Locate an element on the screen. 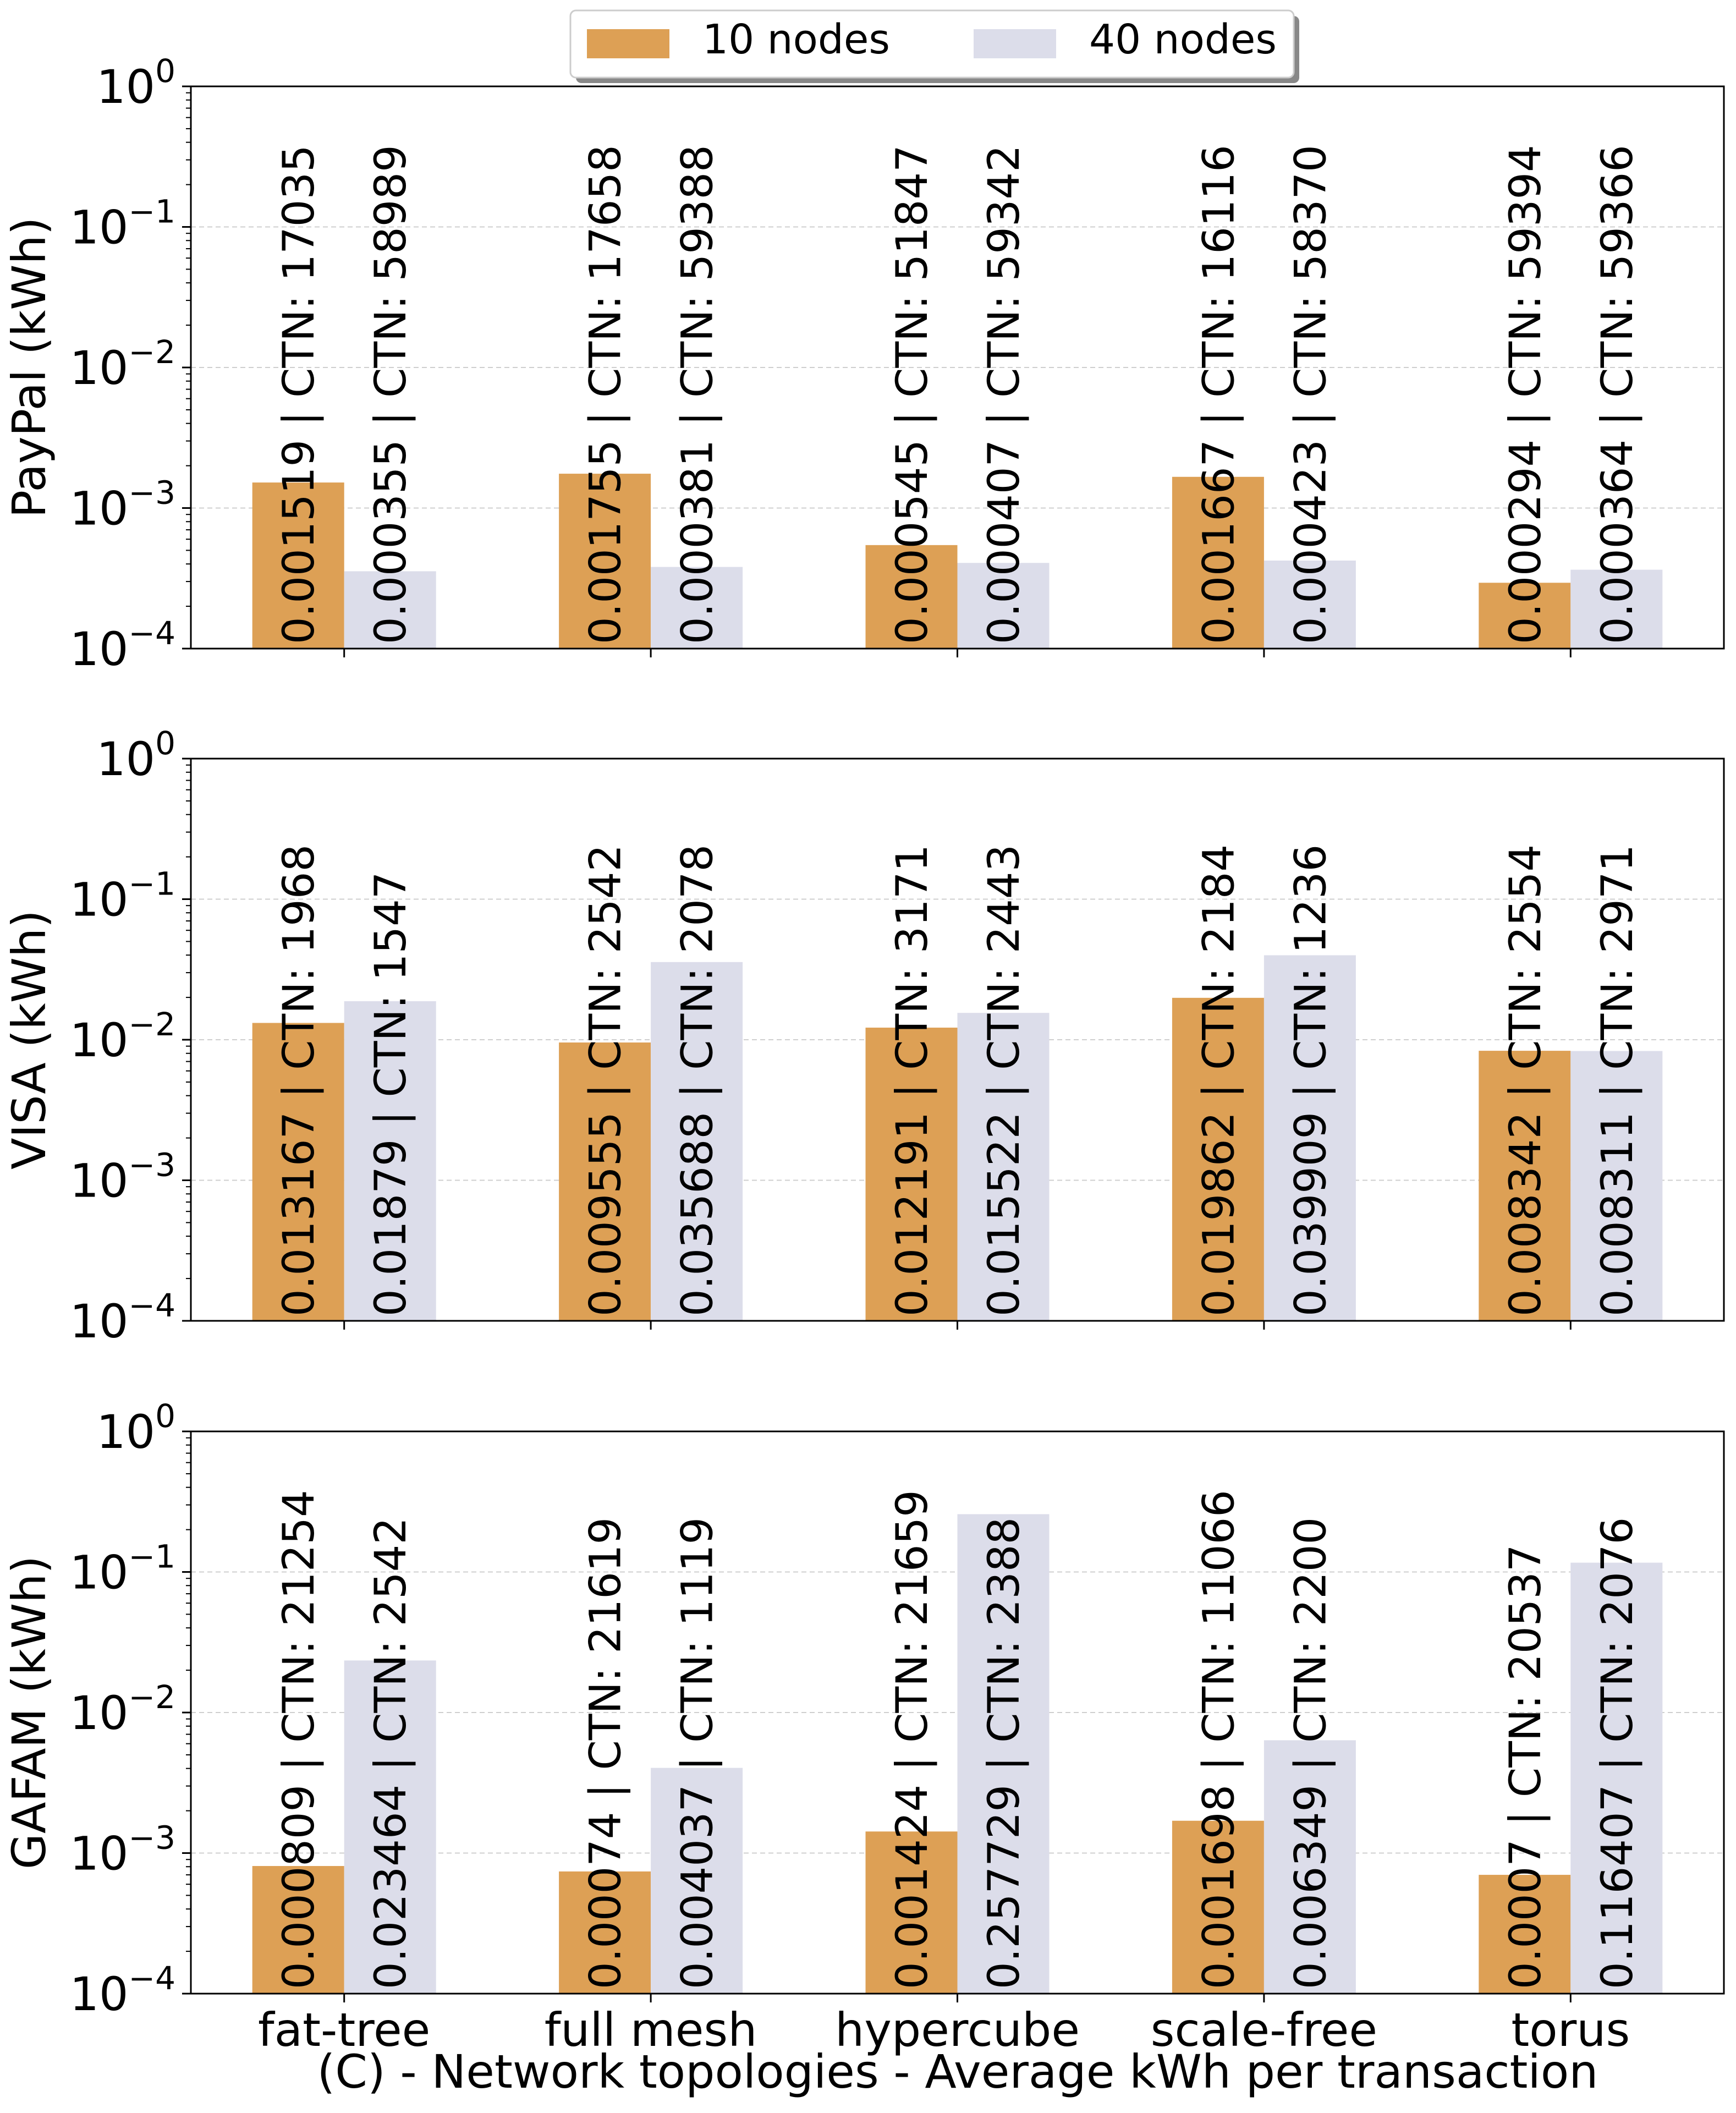  bar-value-label: 0.000364 | CTN: 59366 is located at coordinates (1617, 394).